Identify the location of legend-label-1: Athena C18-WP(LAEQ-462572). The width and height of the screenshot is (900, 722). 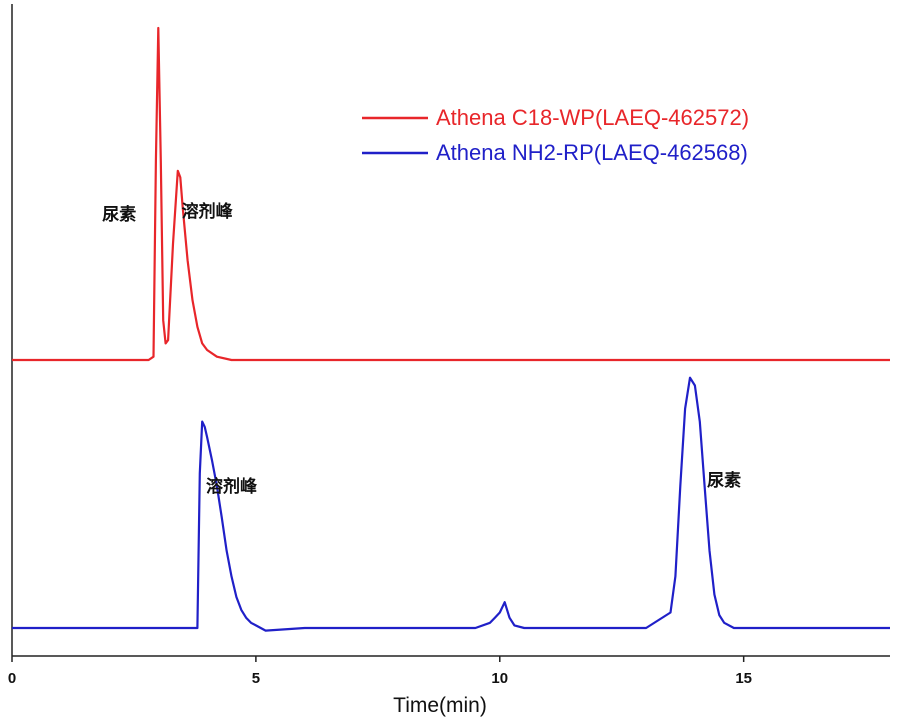
(592, 117).